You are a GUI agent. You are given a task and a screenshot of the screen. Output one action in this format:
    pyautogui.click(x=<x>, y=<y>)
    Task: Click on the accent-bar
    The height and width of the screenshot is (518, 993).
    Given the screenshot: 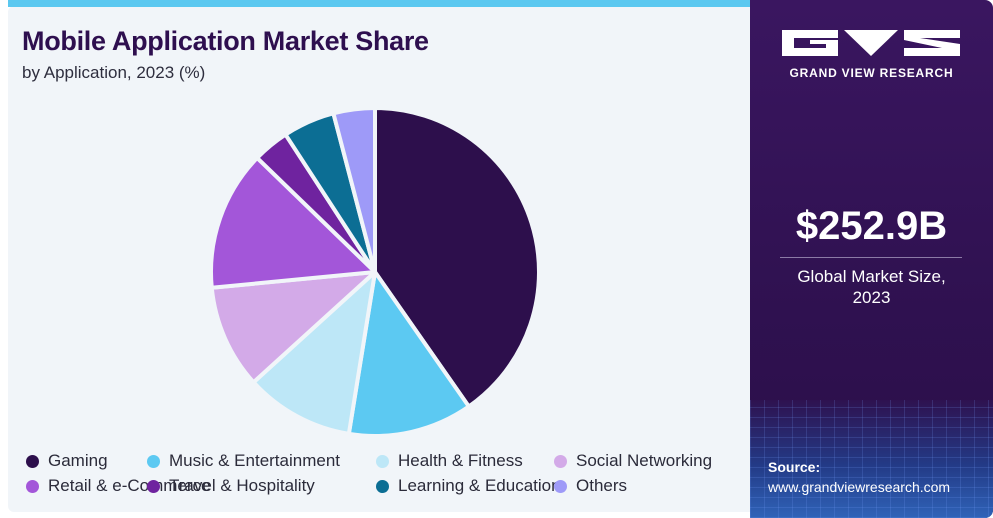 What is the action you would take?
    pyautogui.click(x=379, y=3)
    